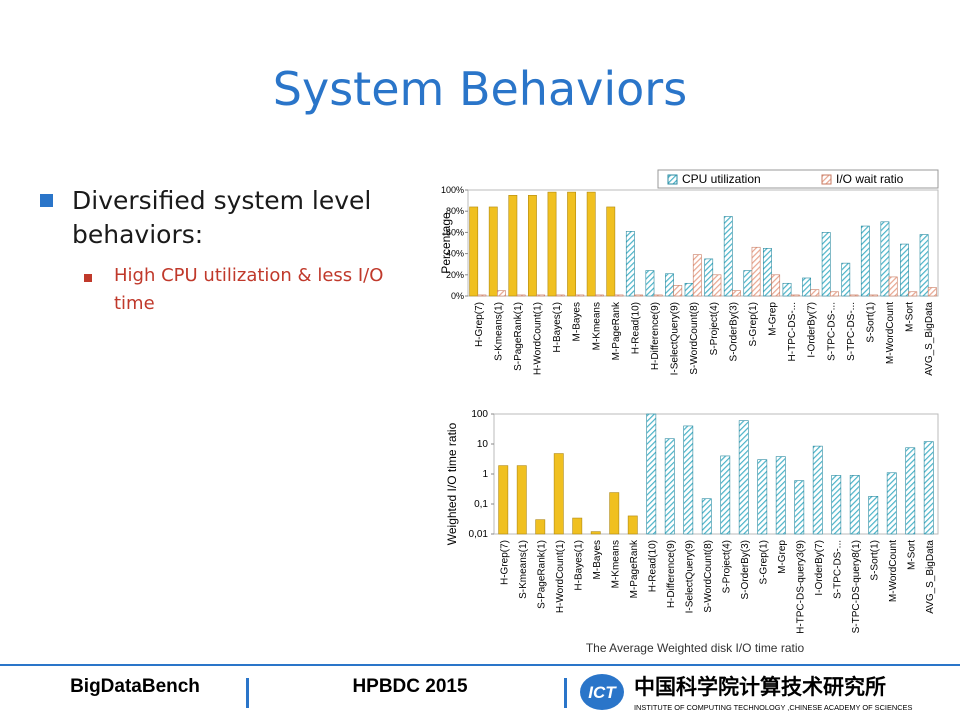 This screenshot has width=960, height=720. What do you see at coordinates (485, 474) in the screenshot?
I see `y-tick-label: 1` at bounding box center [485, 474].